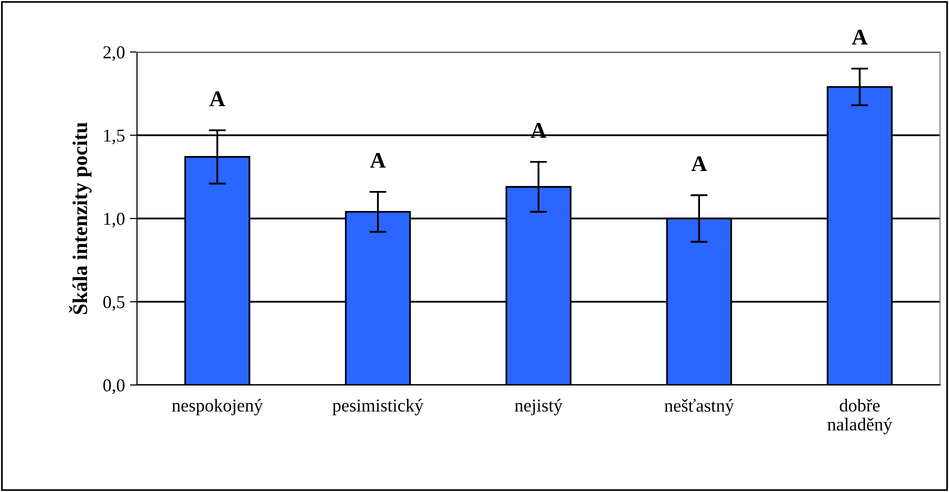  What do you see at coordinates (113, 303) in the screenshot?
I see `y-tick-label: 0,5` at bounding box center [113, 303].